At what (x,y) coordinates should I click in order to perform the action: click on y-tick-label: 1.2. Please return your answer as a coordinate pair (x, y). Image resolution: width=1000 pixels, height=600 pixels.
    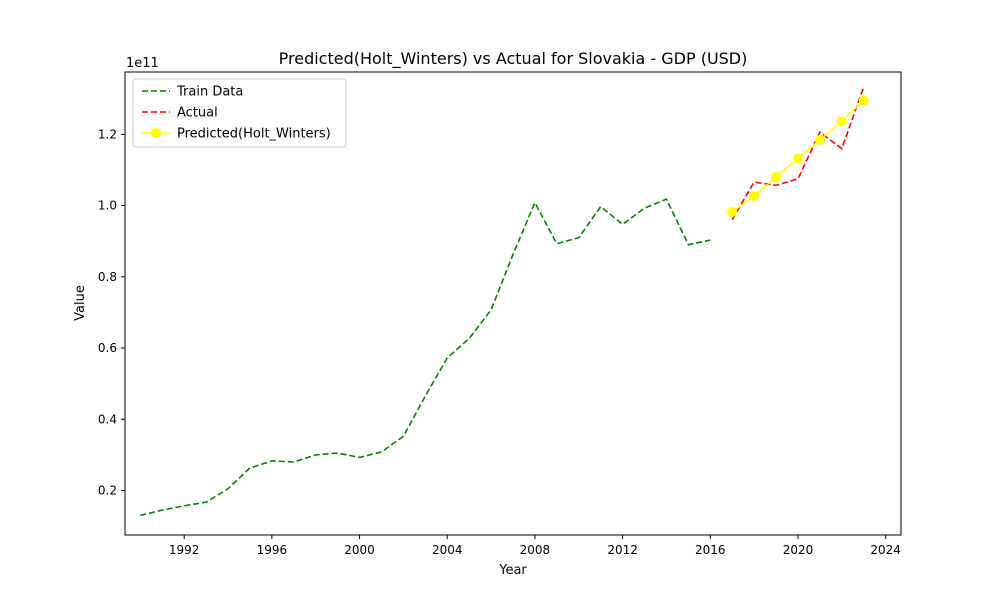
    Looking at the image, I should click on (107, 134).